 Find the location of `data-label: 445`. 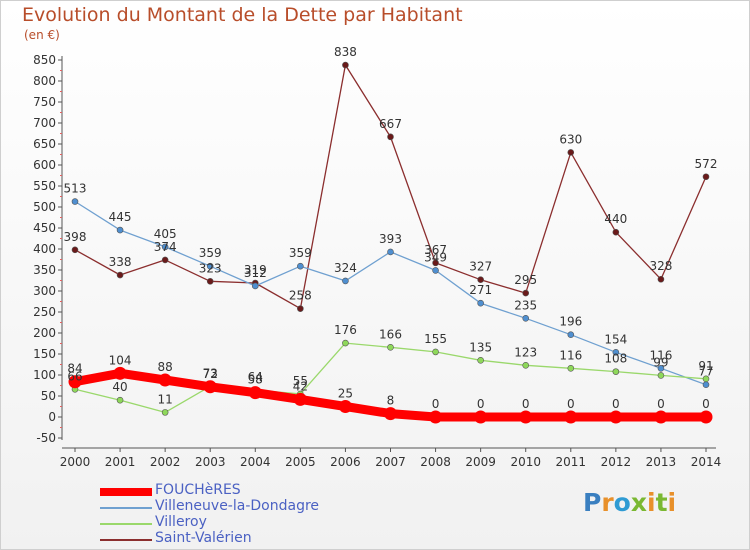

data-label: 445 is located at coordinates (120, 217).